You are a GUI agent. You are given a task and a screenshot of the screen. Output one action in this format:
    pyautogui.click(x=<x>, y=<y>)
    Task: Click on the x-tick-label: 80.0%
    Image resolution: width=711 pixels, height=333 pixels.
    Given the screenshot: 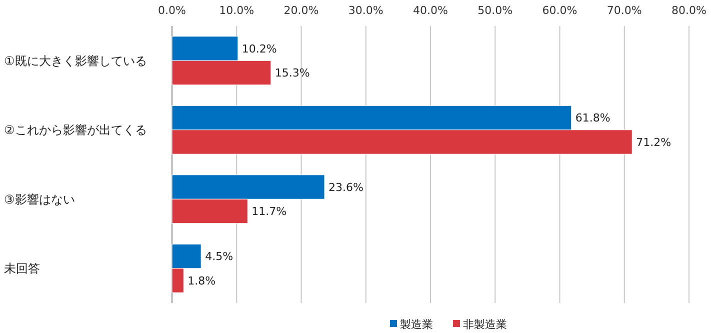 What is the action you would take?
    pyautogui.click(x=689, y=10)
    